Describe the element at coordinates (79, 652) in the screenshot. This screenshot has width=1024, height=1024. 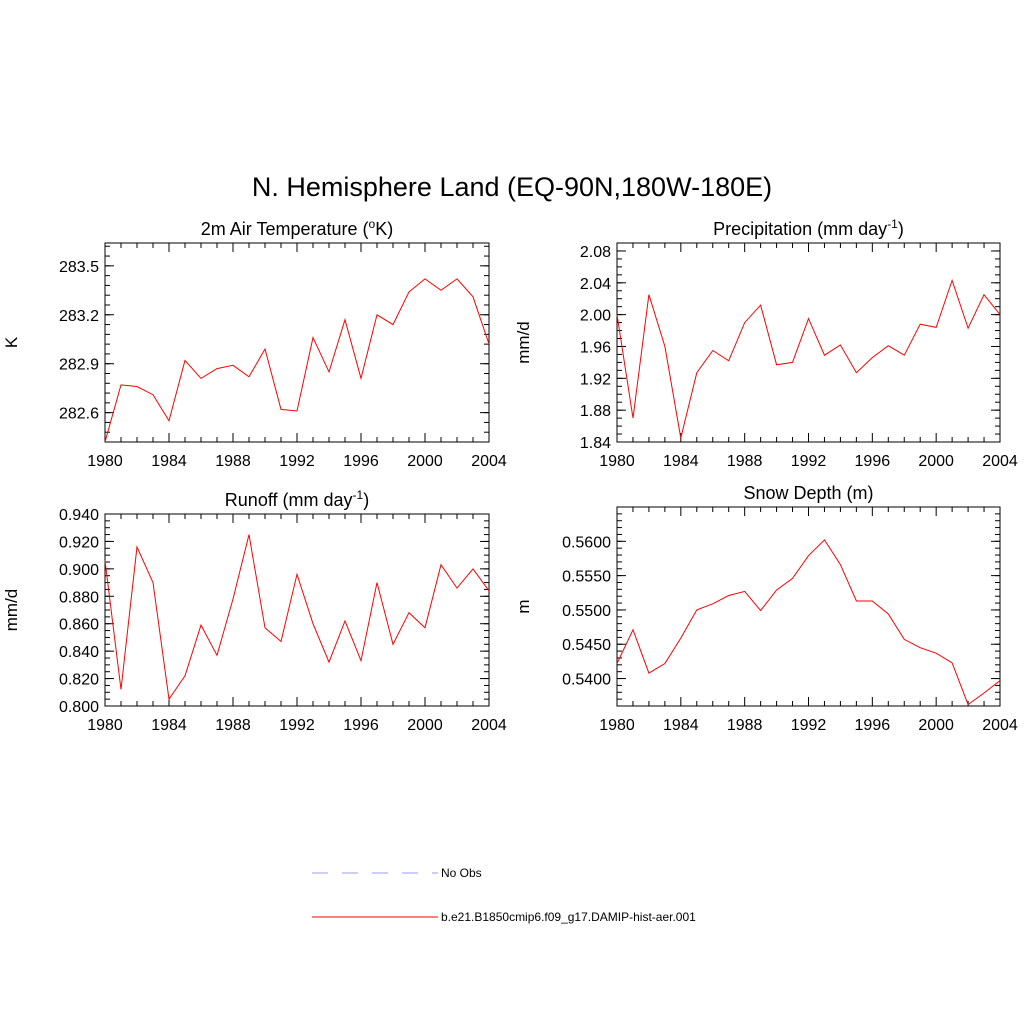
I see `y-tick-label: 0.840` at that location.